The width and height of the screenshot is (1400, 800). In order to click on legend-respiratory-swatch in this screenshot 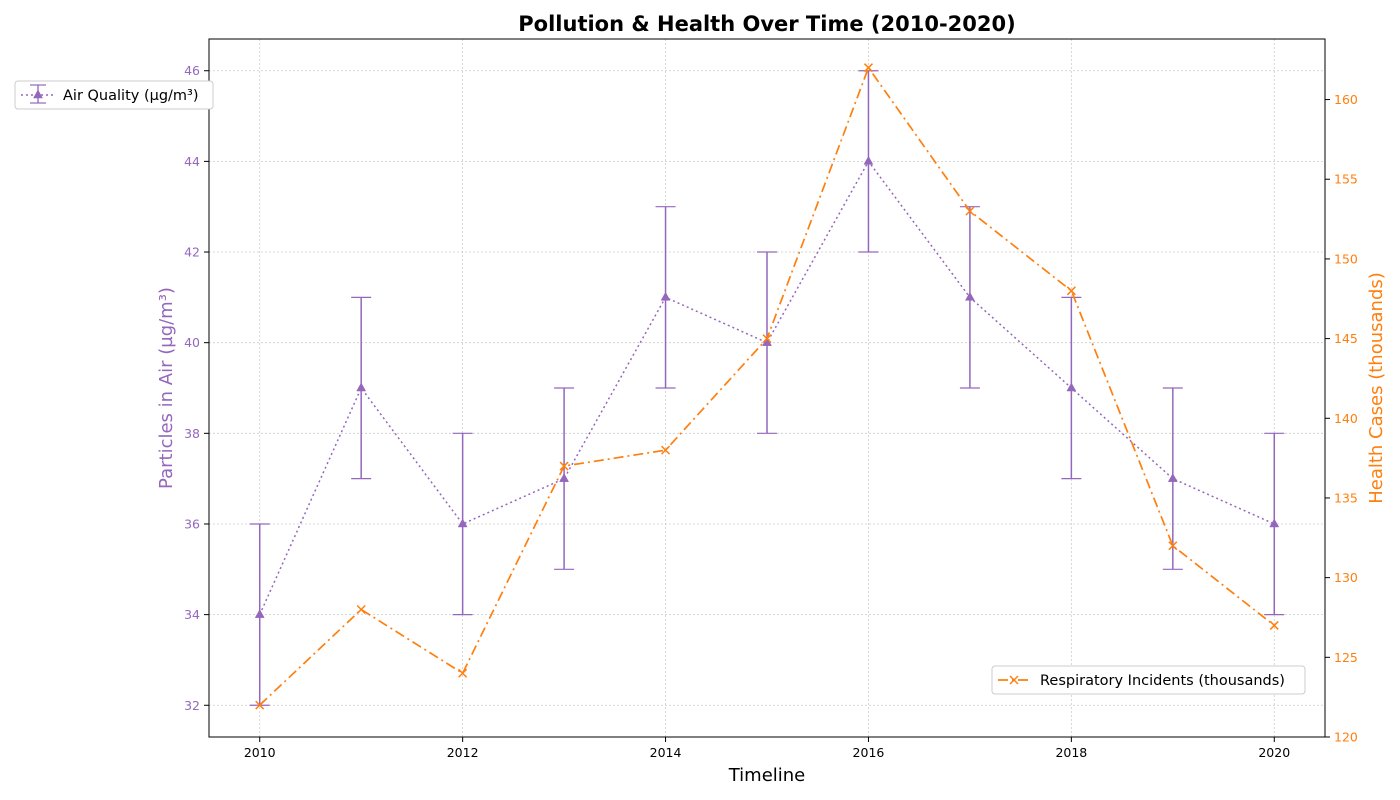, I will do `click(1014, 680)`.